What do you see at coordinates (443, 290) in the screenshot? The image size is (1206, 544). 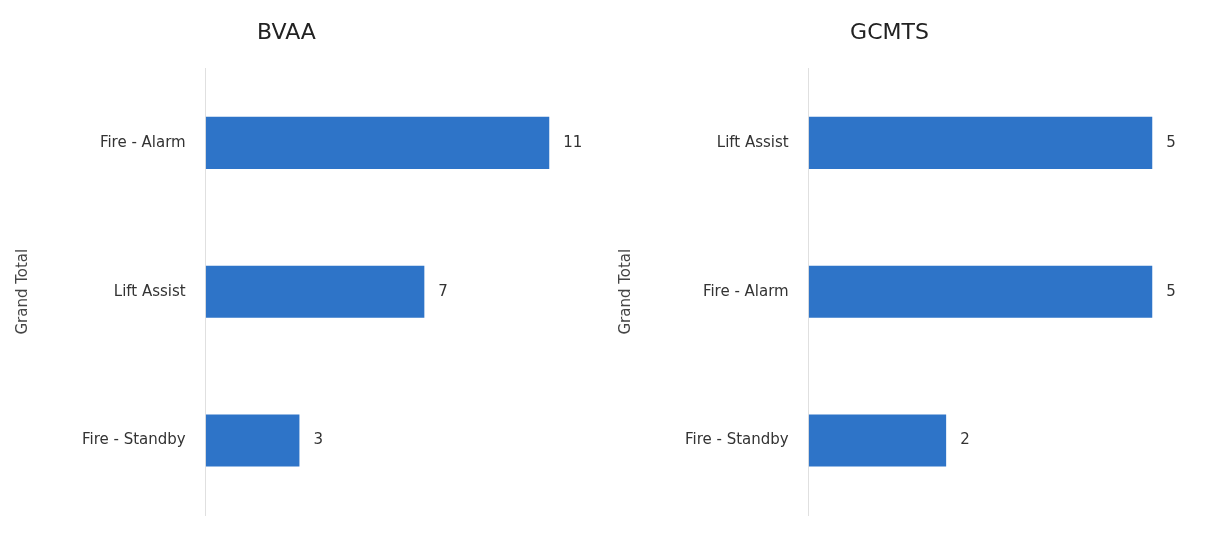 I see `data-label: 7` at bounding box center [443, 290].